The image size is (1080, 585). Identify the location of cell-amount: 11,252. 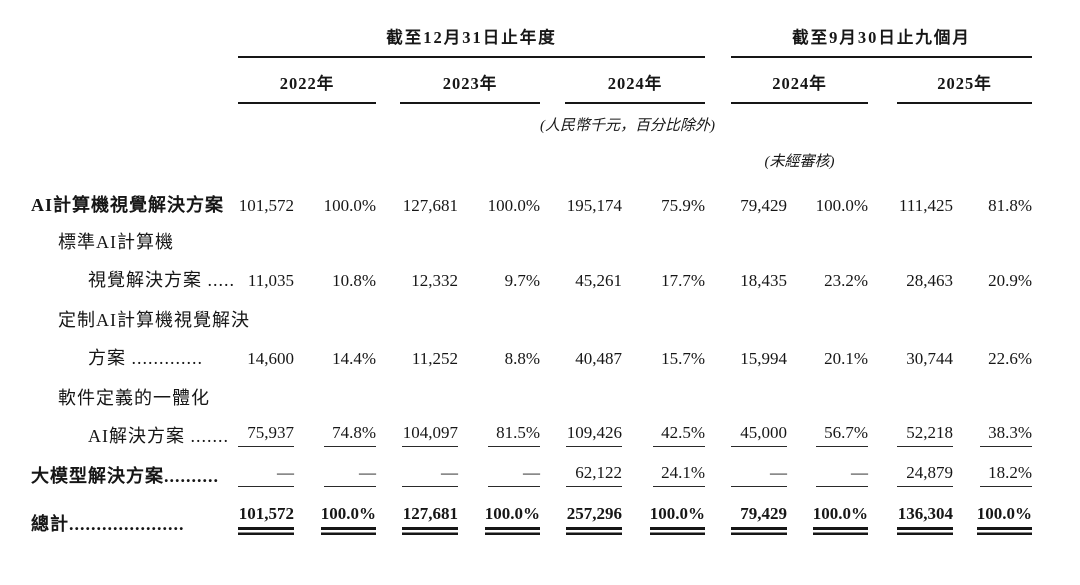
(429, 355).